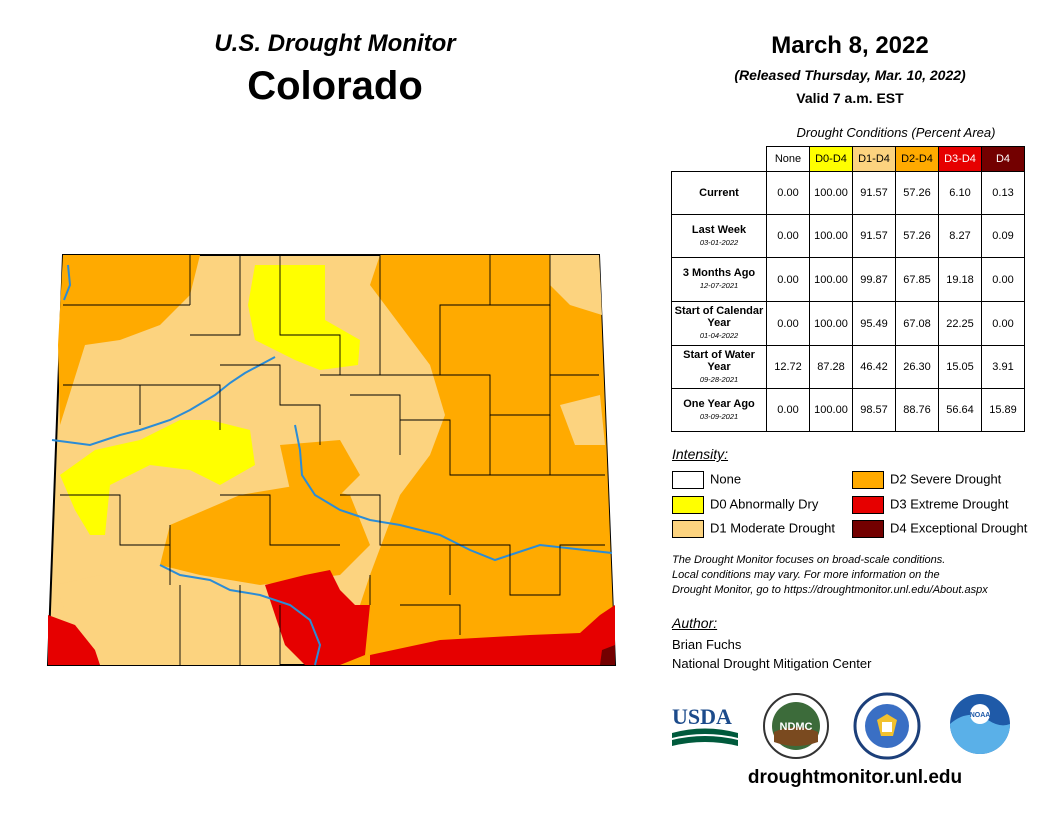 This screenshot has width=1056, height=816. I want to click on d2-region-south, so click(265, 535).